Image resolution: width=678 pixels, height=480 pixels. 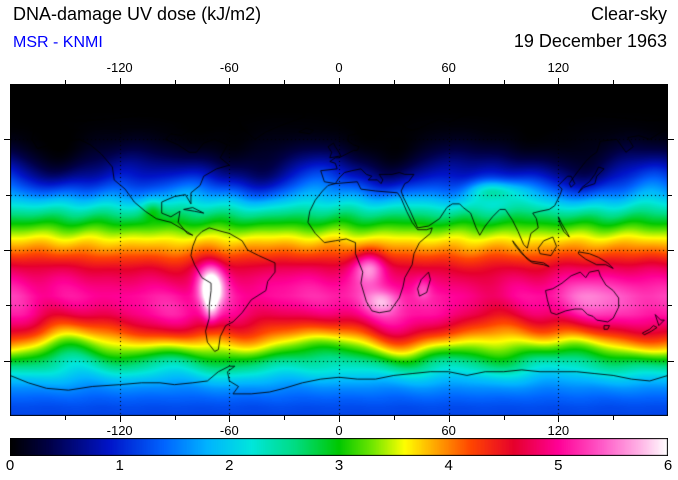 What do you see at coordinates (448, 465) in the screenshot?
I see `colorbar-tick-label: 4` at bounding box center [448, 465].